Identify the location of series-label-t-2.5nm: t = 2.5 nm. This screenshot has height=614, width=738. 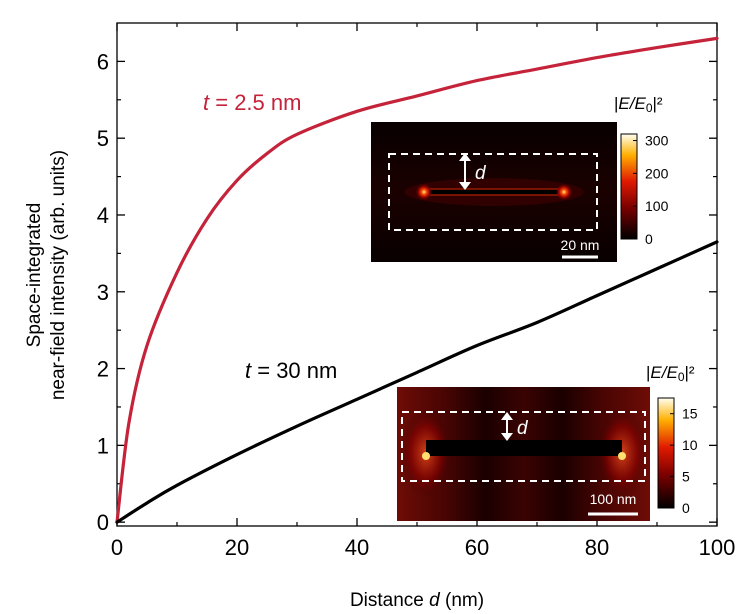
(252, 102).